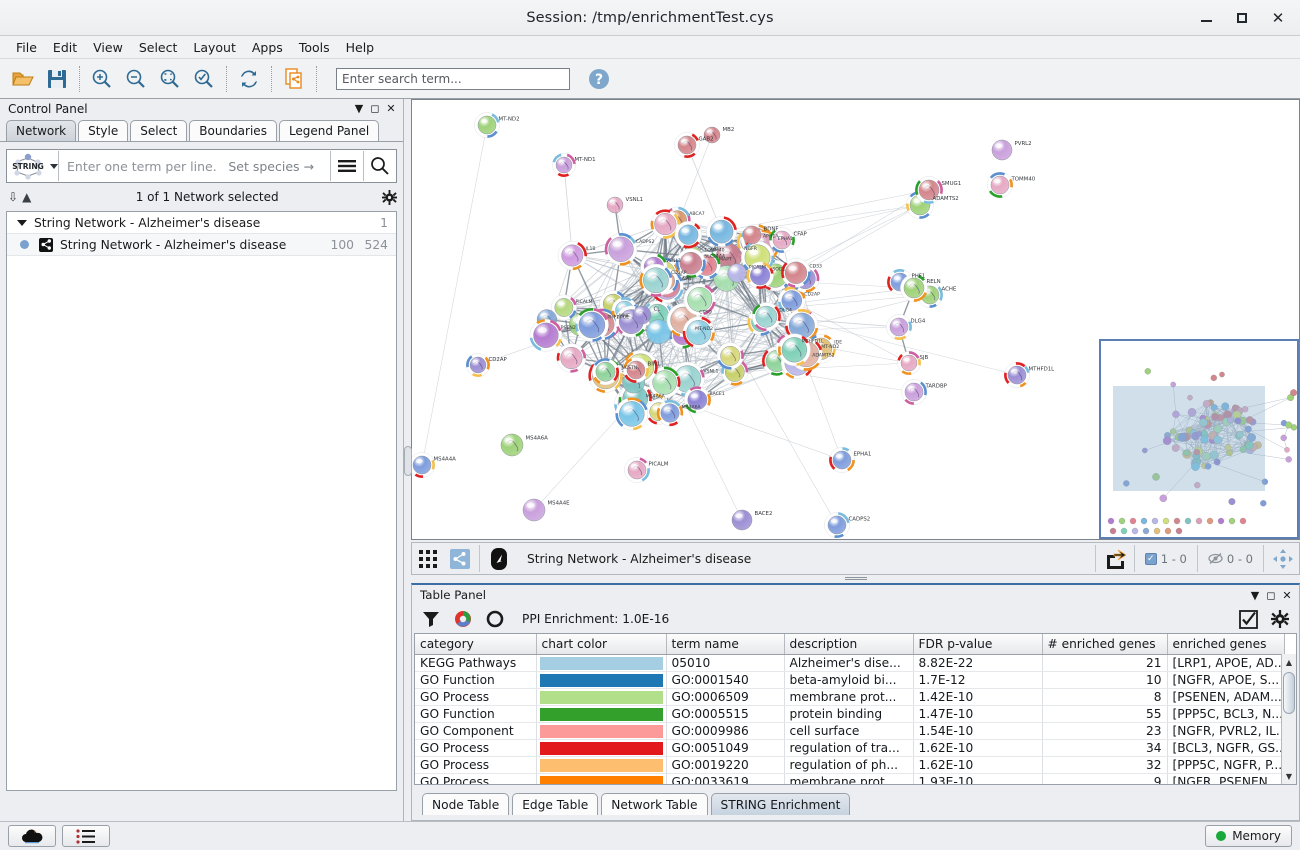 The width and height of the screenshot is (1300, 850). What do you see at coordinates (204, 79) in the screenshot?
I see `fit-selected-icon` at bounding box center [204, 79].